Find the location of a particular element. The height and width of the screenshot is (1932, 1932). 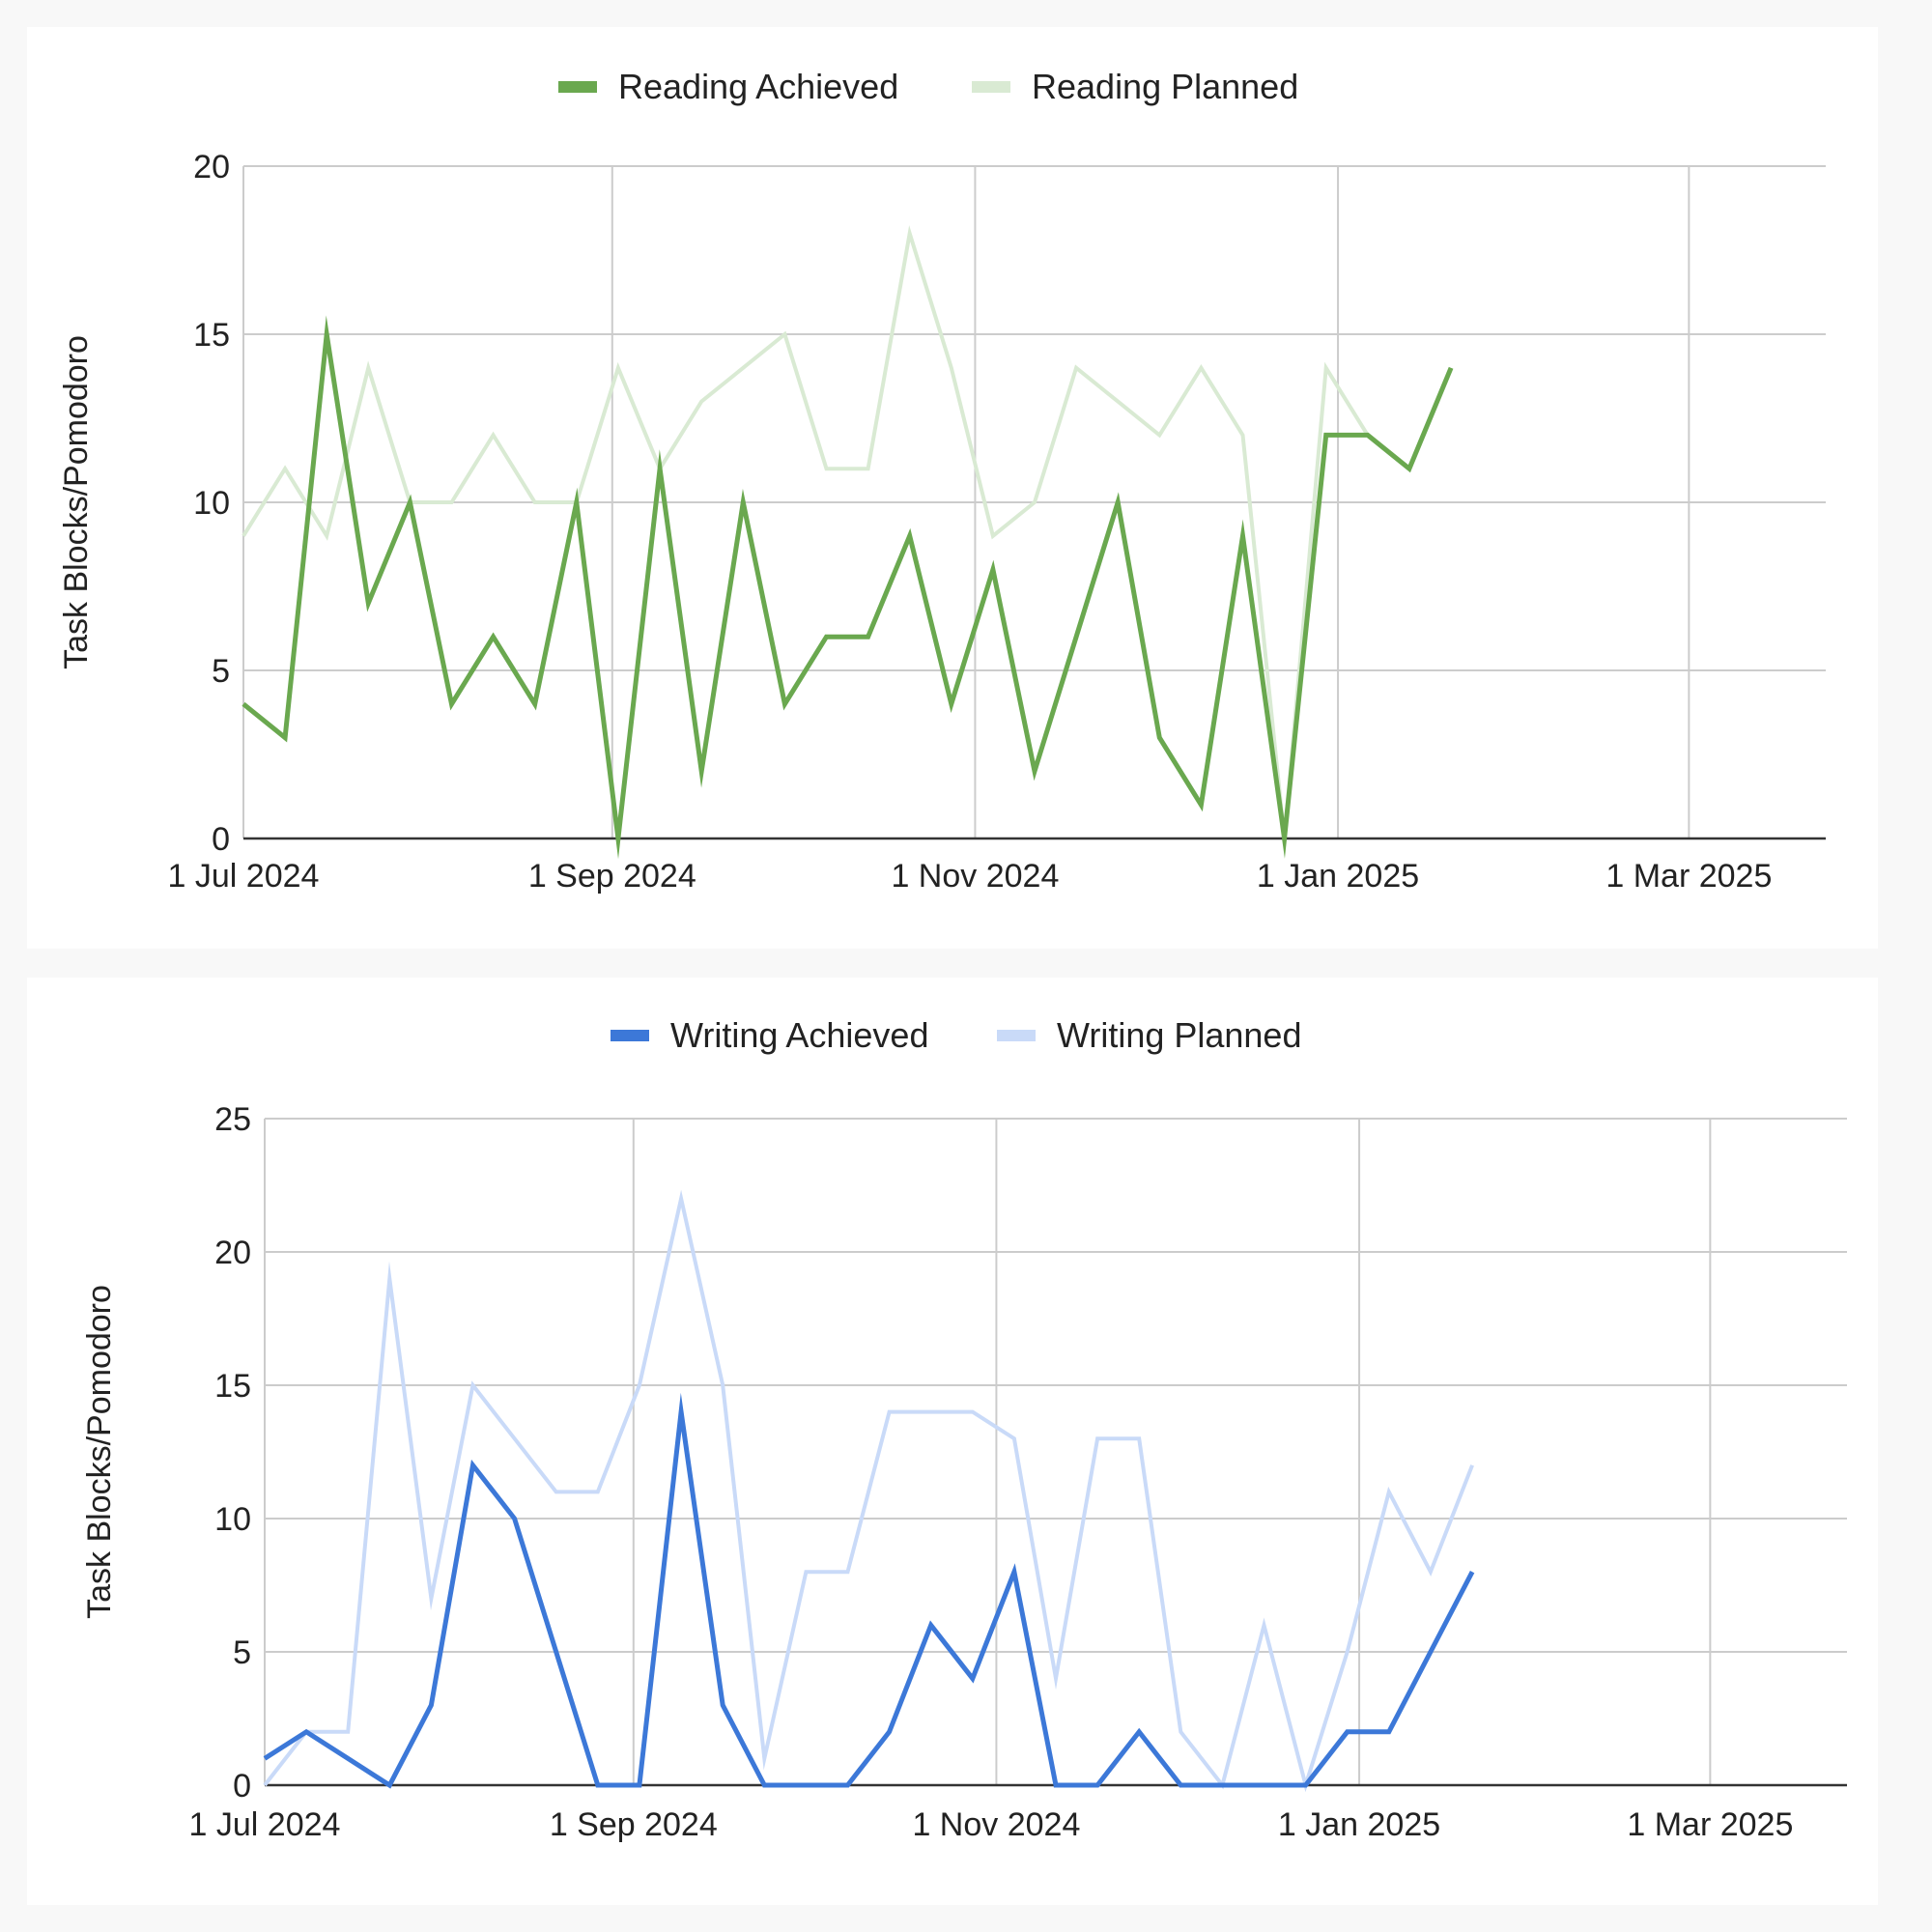

reading-y-tick-label: 20 is located at coordinates (211, 167).